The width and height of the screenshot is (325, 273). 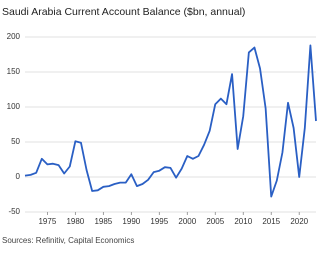 I want to click on x-tick-label: 1990, so click(x=131, y=221).